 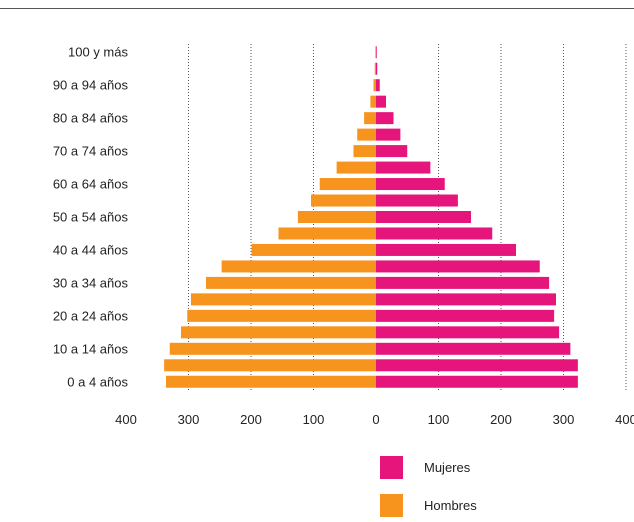 I want to click on legend-item-hombres: Hombres, so click(x=428, y=505).